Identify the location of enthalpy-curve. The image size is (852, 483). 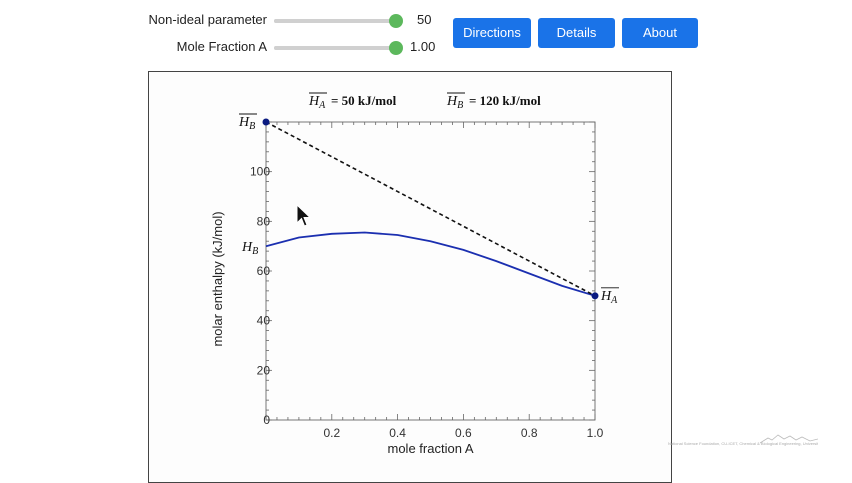
(430, 264).